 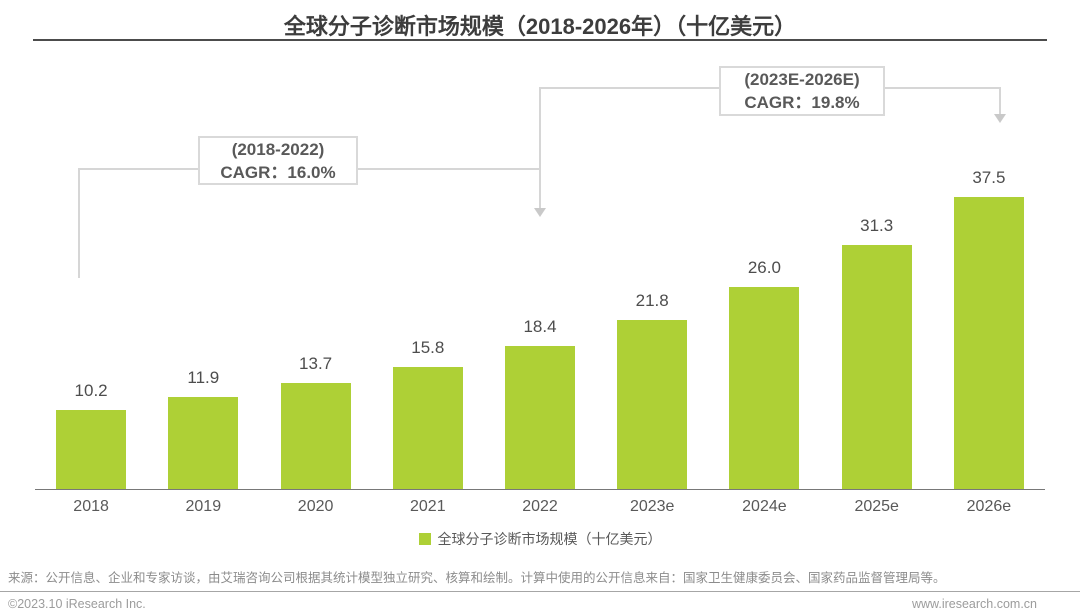 I want to click on arrow-down-icon-2026e, so click(x=1000, y=118).